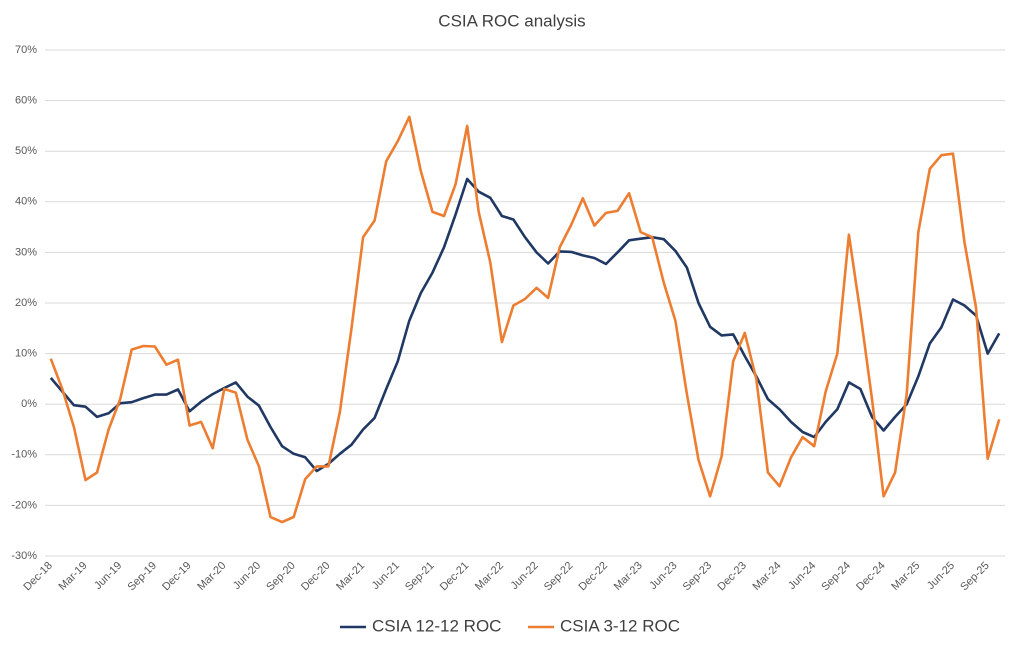 This screenshot has height=652, width=1024. What do you see at coordinates (420, 577) in the screenshot?
I see `x-tick-label: Sep-21` at bounding box center [420, 577].